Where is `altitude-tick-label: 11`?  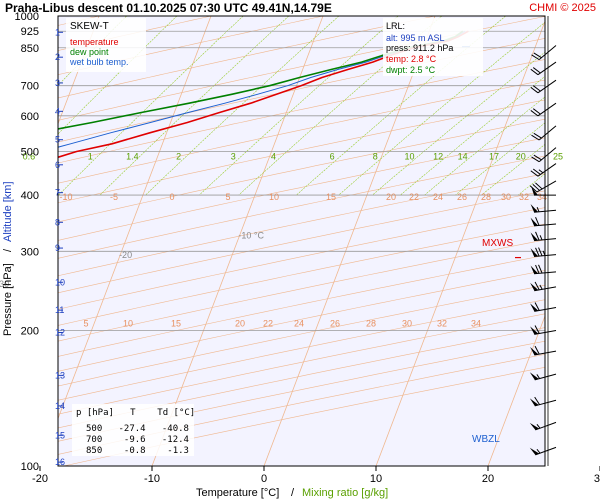
altitude-tick-label: 11 is located at coordinates (59, 310).